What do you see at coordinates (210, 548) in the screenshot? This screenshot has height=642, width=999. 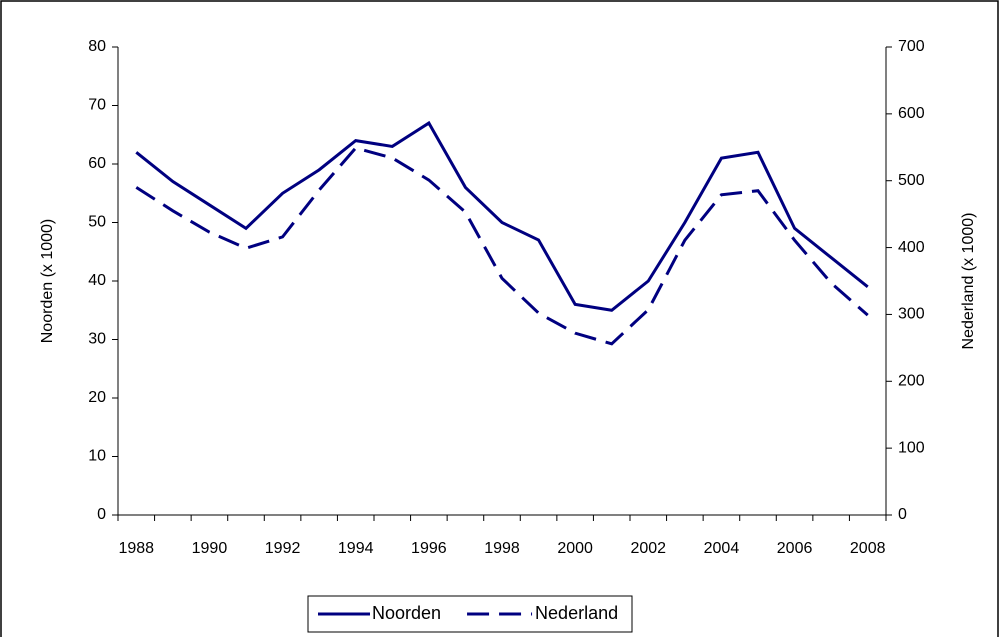 I see `x-tick-label: 1990` at bounding box center [210, 548].